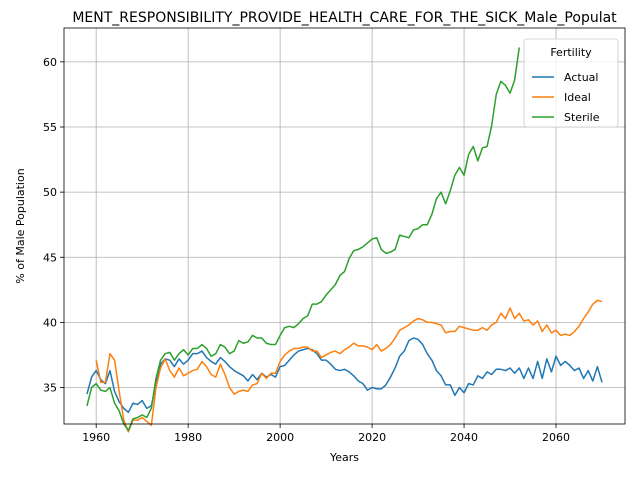  Describe the element at coordinates (20, 225) in the screenshot. I see `y-axis-label: % of Male Population` at that location.